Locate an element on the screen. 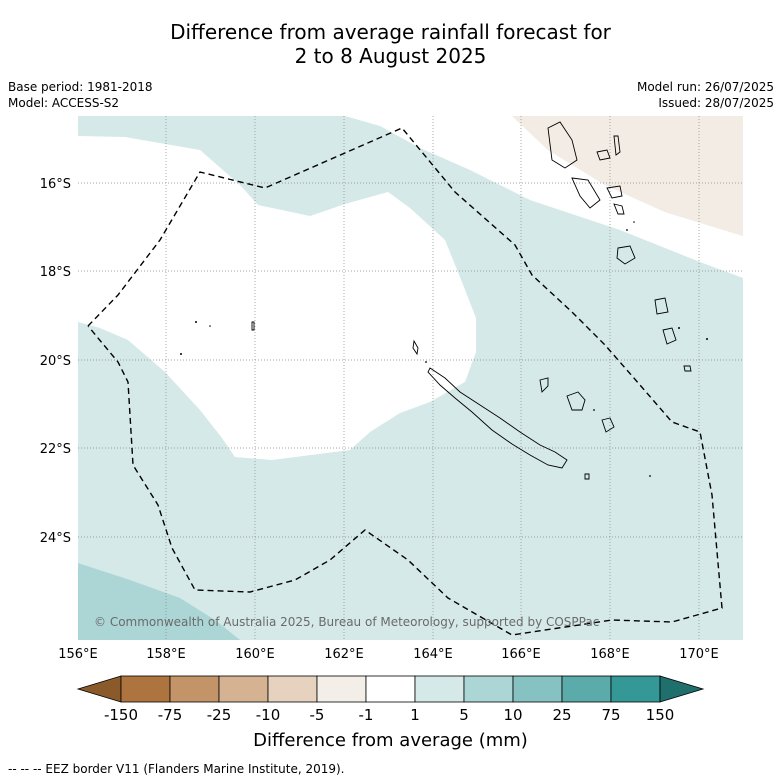 This screenshot has width=781, height=781. colorbar-tick-label: -75 is located at coordinates (170, 715).